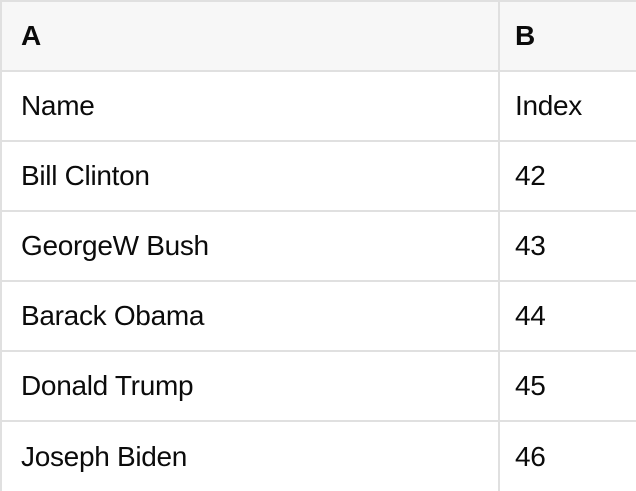  Describe the element at coordinates (567, 386) in the screenshot. I see `cell-b5: 45` at that location.